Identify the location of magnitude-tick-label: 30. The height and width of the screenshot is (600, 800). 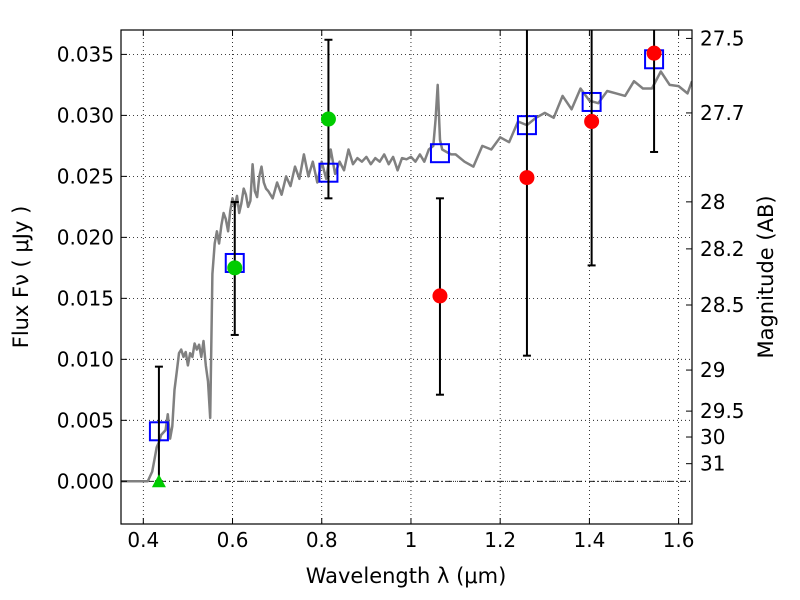
(712, 437).